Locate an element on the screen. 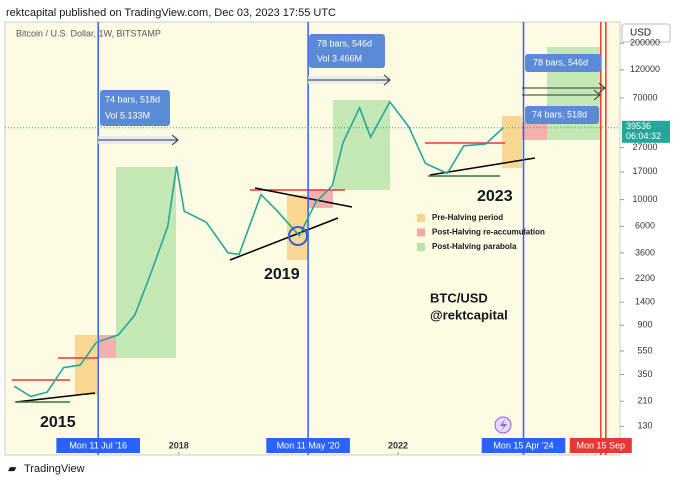 The height and width of the screenshot is (487, 680). measure-vol: Vol 5.133M is located at coordinates (127, 115).